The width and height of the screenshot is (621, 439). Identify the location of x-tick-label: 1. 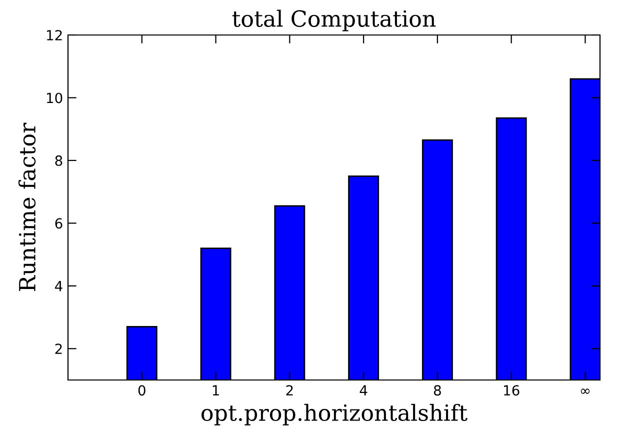
(215, 390).